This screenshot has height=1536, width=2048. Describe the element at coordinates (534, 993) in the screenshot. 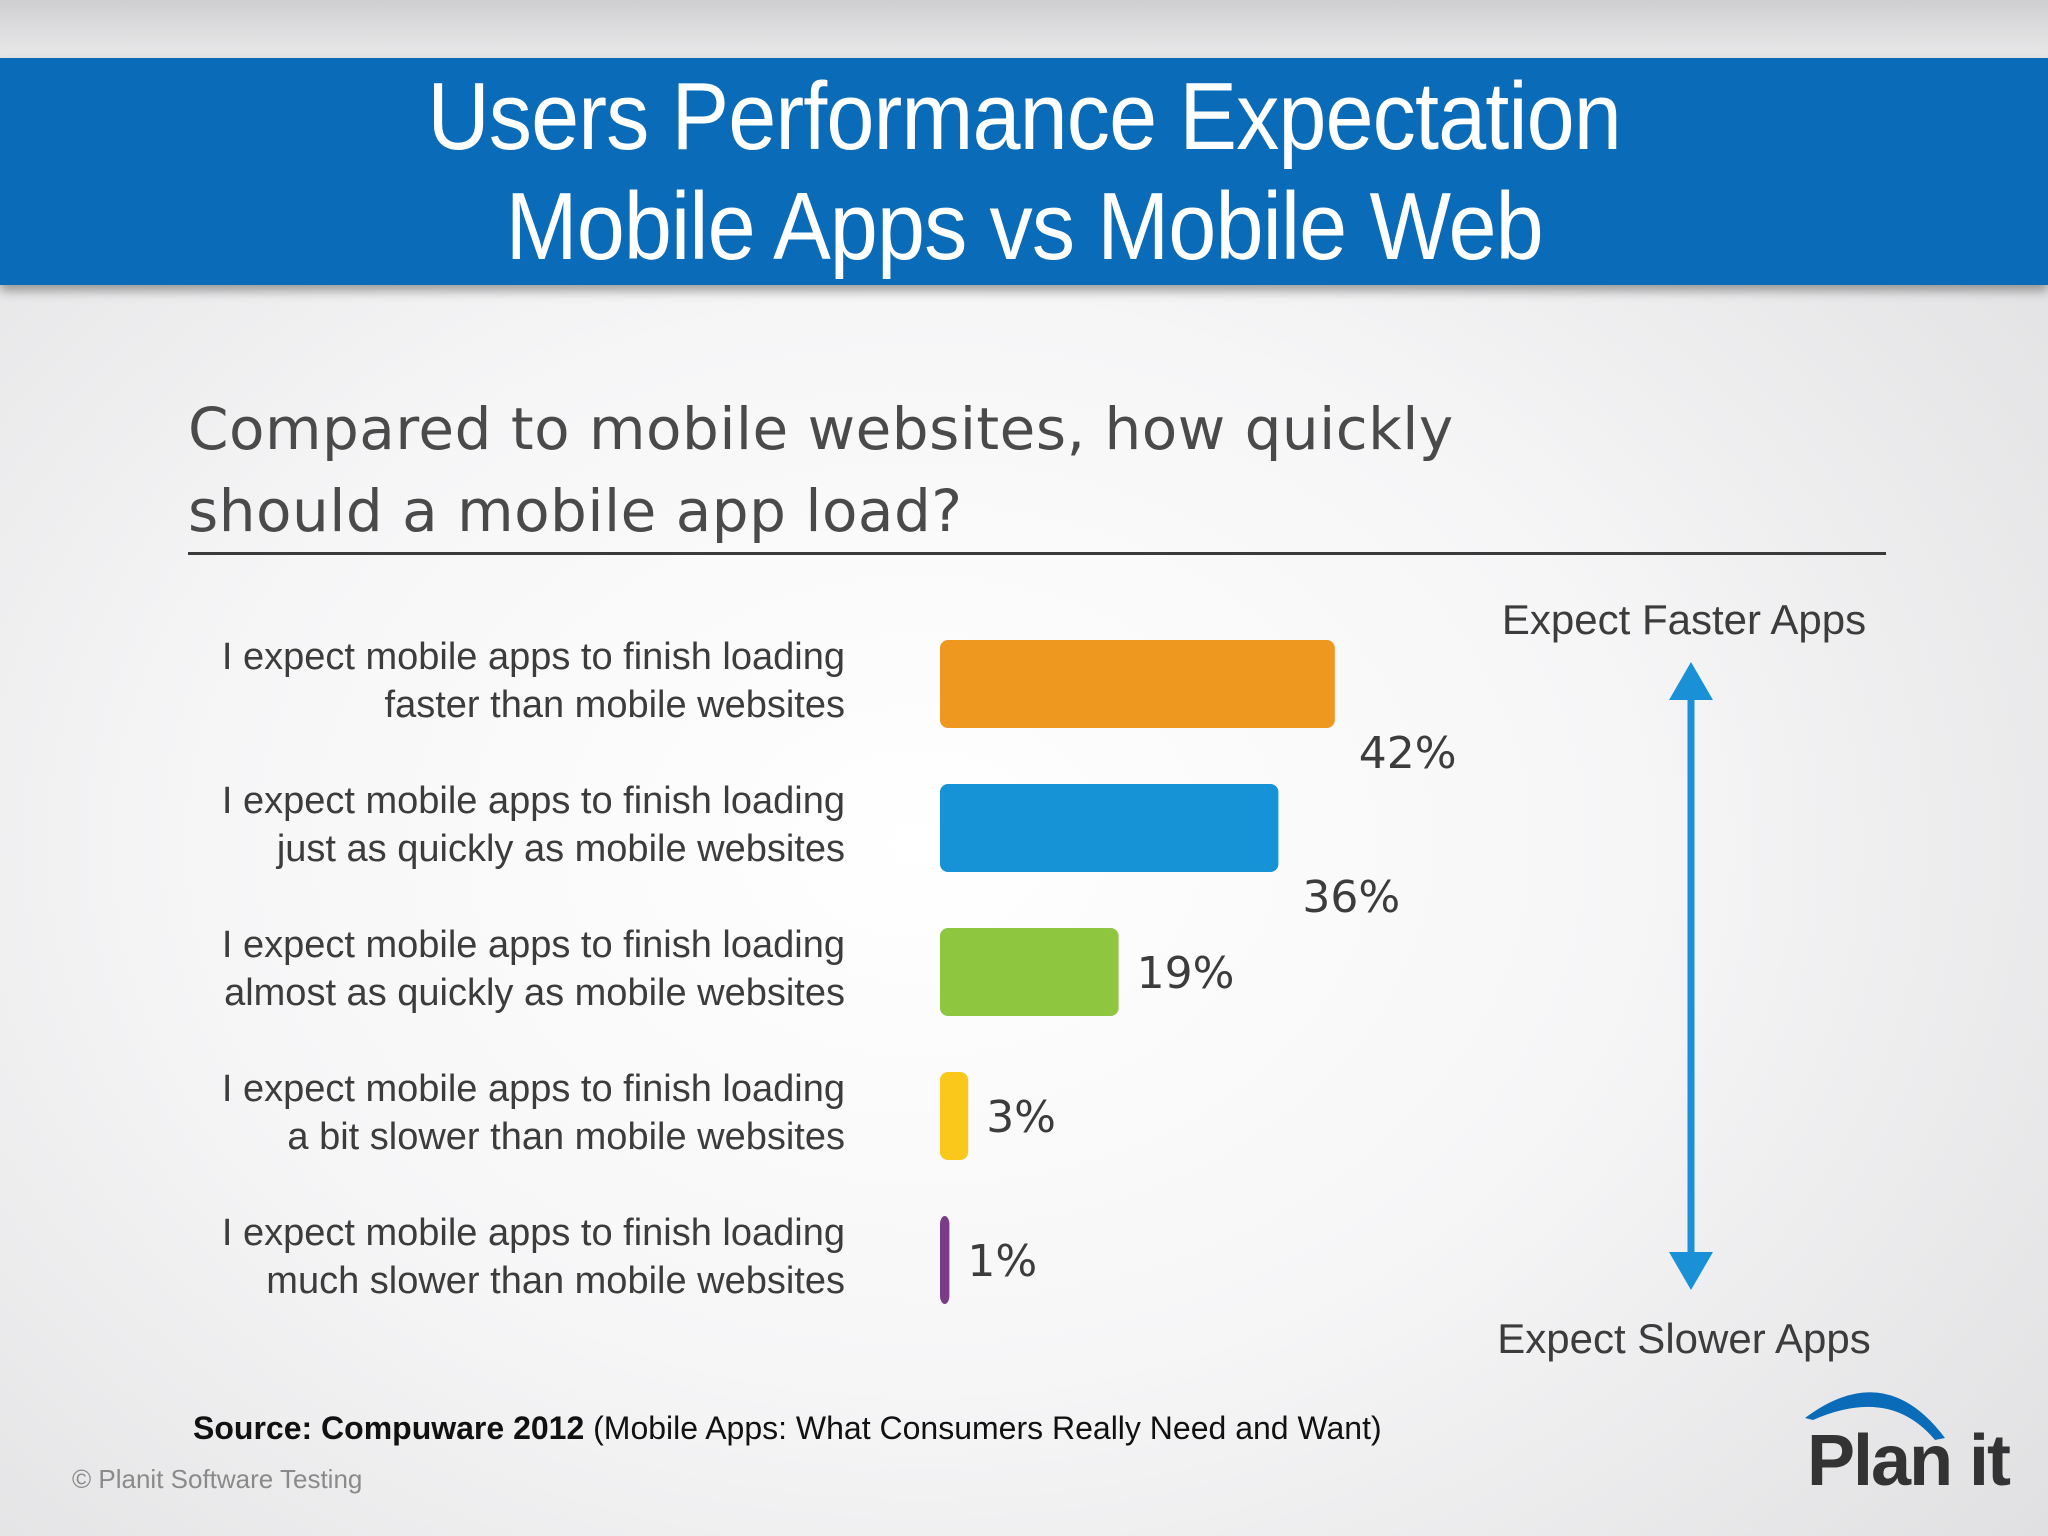

I see `category-label-3-line-2: almost as quickly as mobile websites` at that location.